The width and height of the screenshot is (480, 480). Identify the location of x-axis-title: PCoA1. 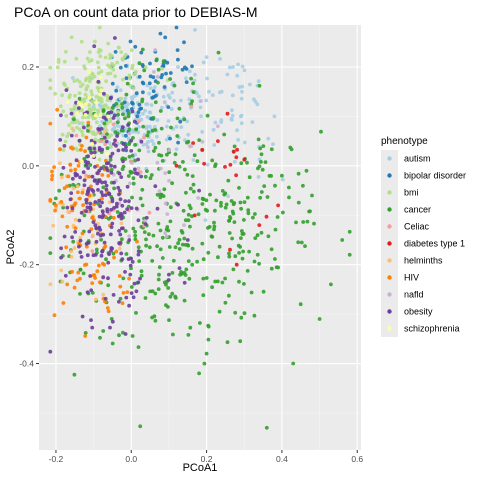
(200, 468).